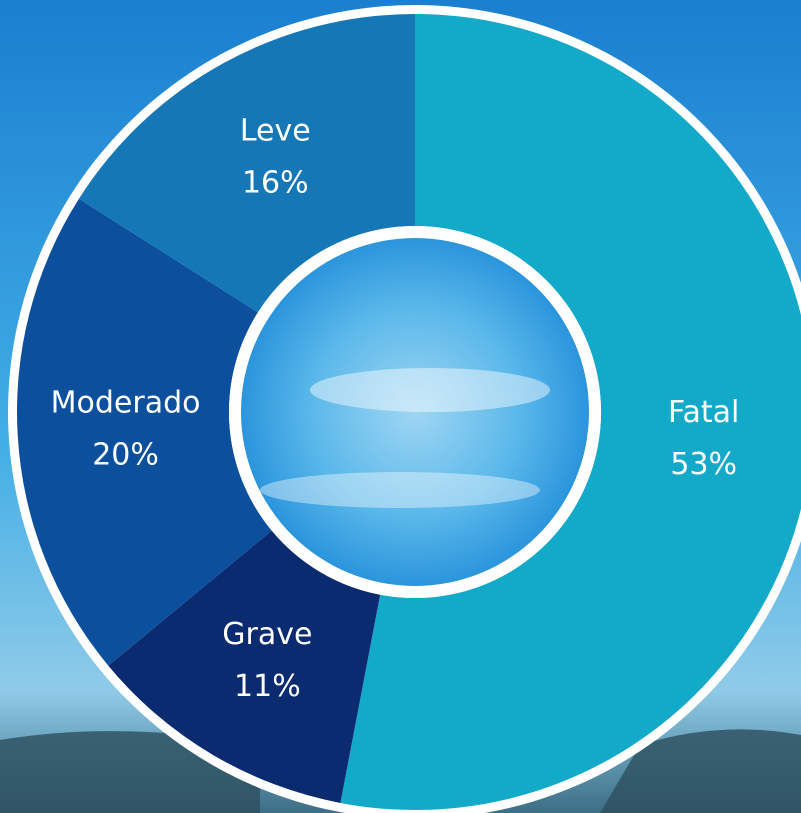  I want to click on value-label: 11%, so click(267, 686).